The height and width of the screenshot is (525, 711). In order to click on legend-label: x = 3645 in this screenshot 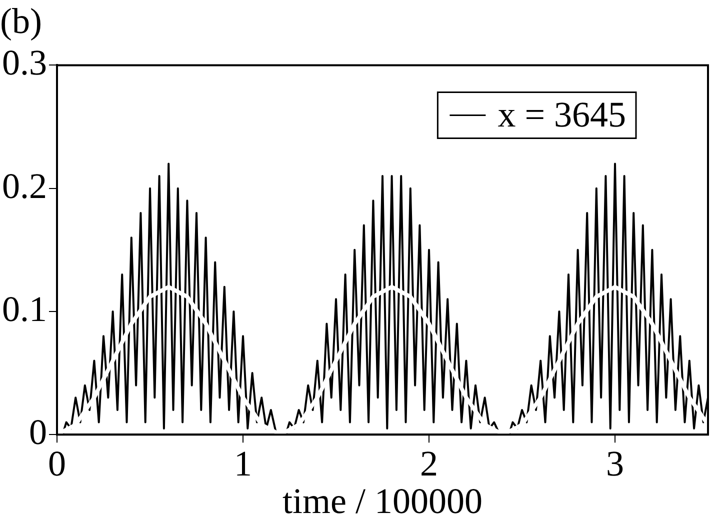, I will do `click(562, 114)`.